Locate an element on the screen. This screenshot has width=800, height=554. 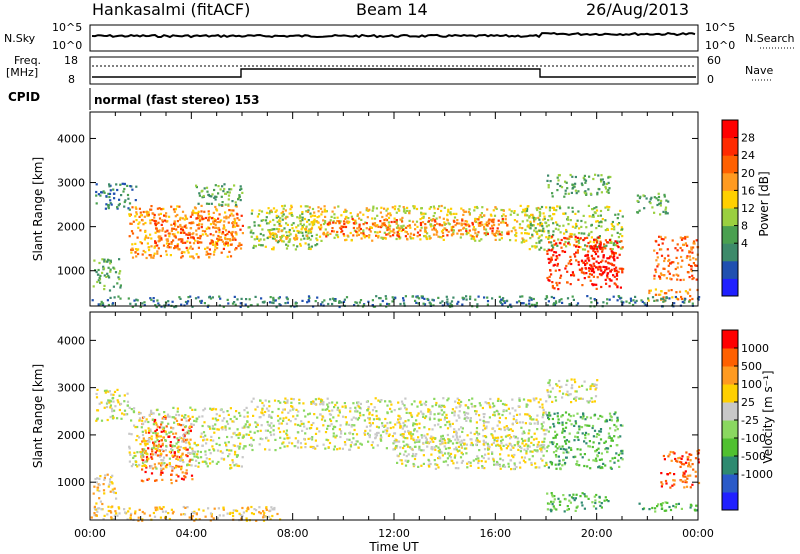
freq-tick-bottom: 8 is located at coordinates (71, 79).